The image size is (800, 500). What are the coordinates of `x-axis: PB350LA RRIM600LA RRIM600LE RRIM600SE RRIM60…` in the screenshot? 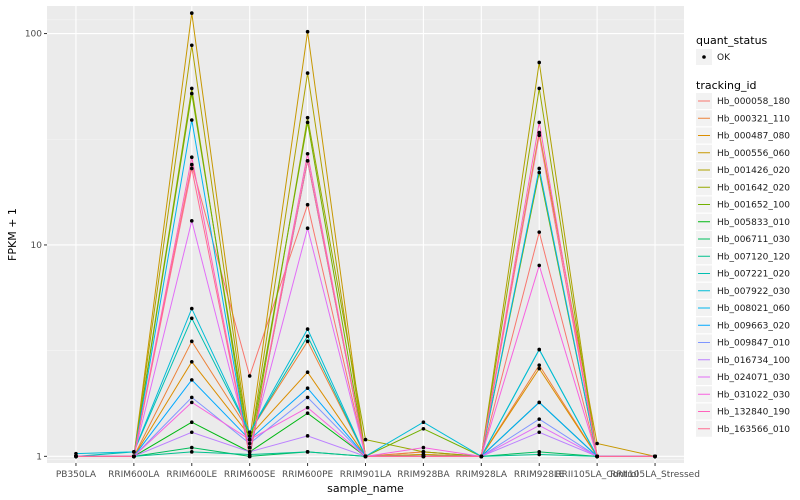 It's located at (378, 471).